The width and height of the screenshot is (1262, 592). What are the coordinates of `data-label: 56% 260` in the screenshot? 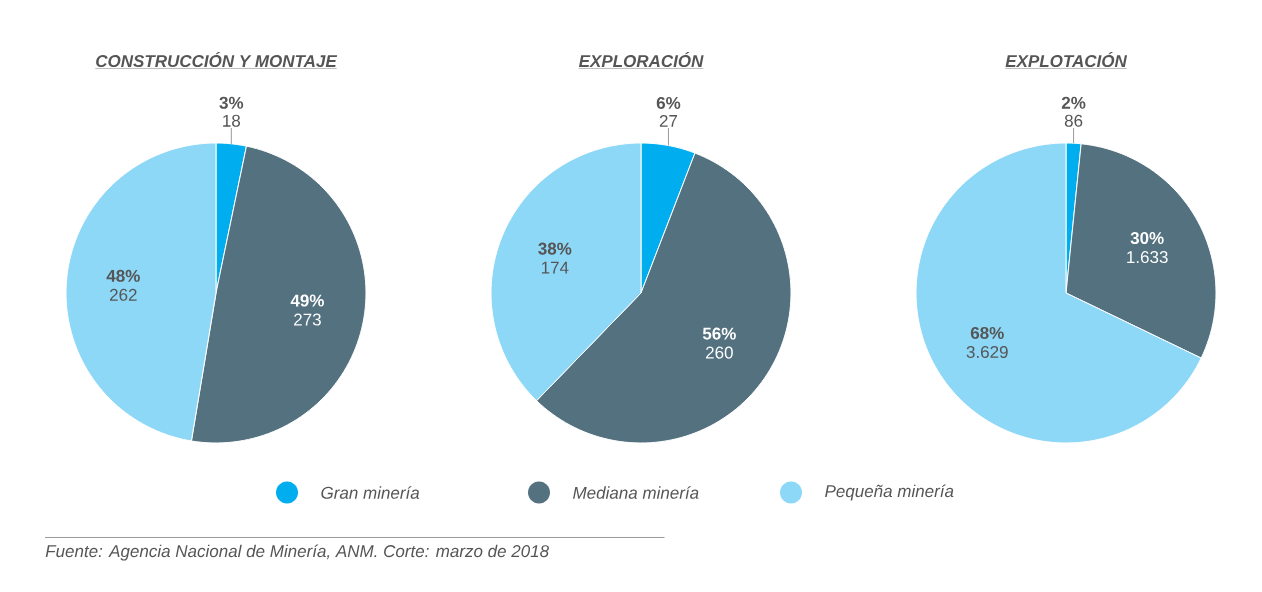 It's located at (719, 343).